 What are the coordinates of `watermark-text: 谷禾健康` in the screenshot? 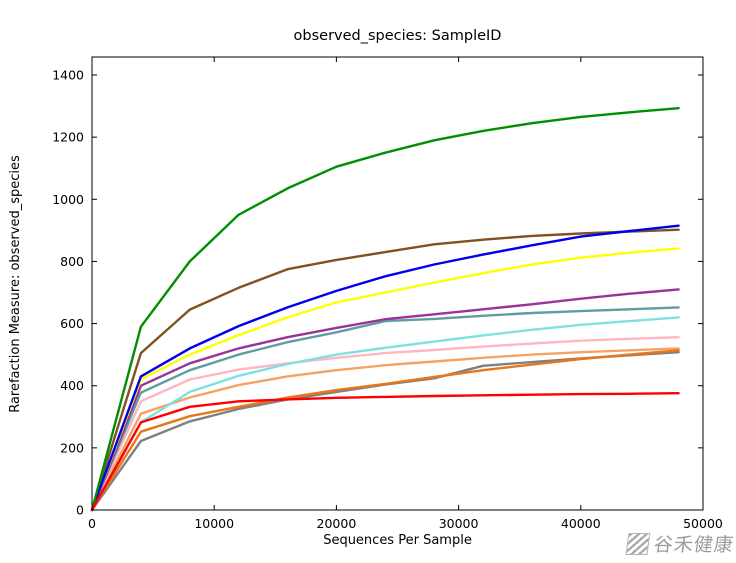 It's located at (694, 545).